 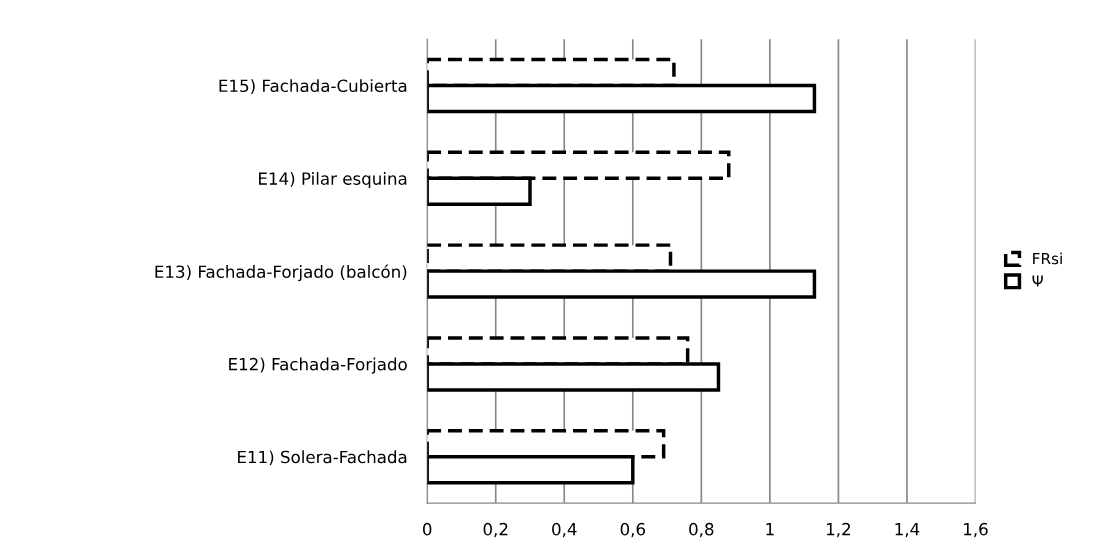 What do you see at coordinates (838, 530) in the screenshot?
I see `x-tick-label: 1,2` at bounding box center [838, 530].